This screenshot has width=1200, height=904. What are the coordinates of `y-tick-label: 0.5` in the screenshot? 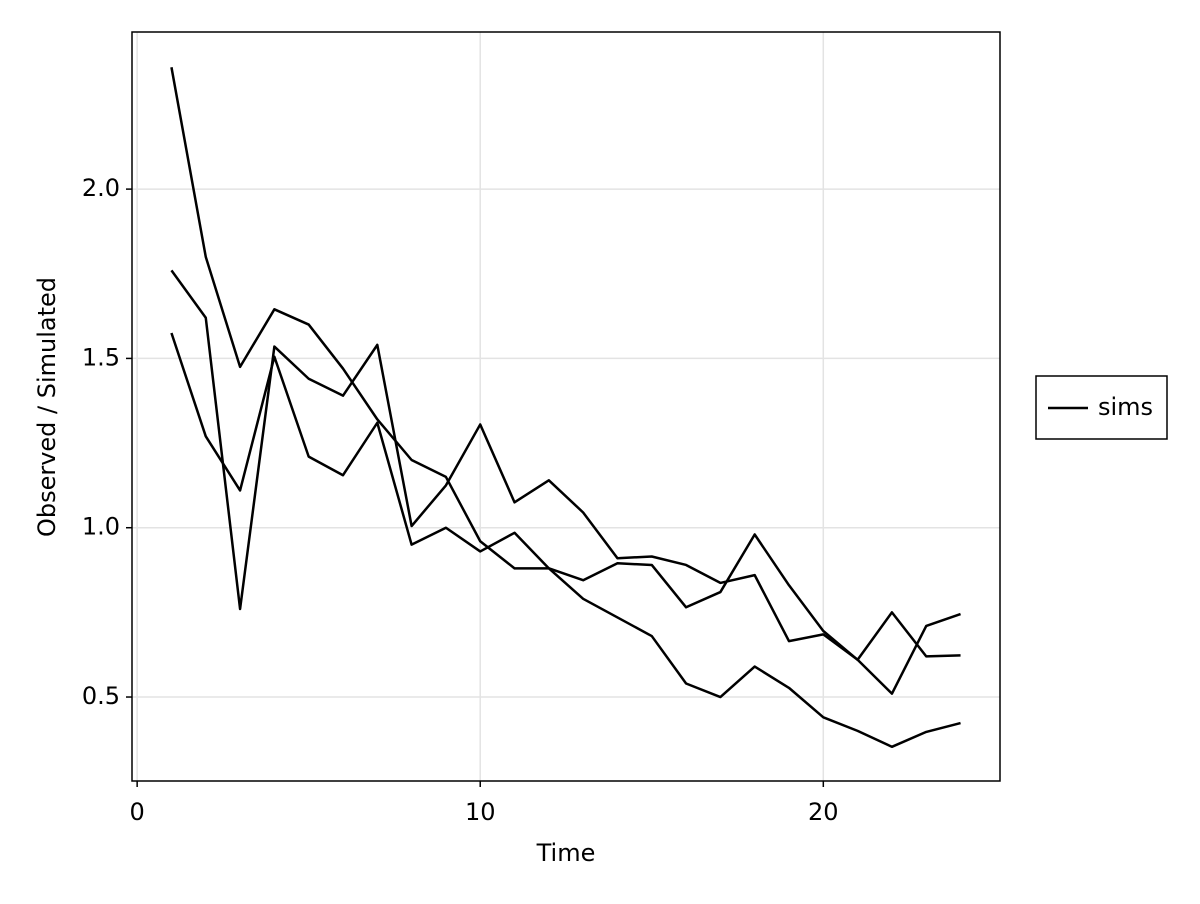 It's located at (101, 696).